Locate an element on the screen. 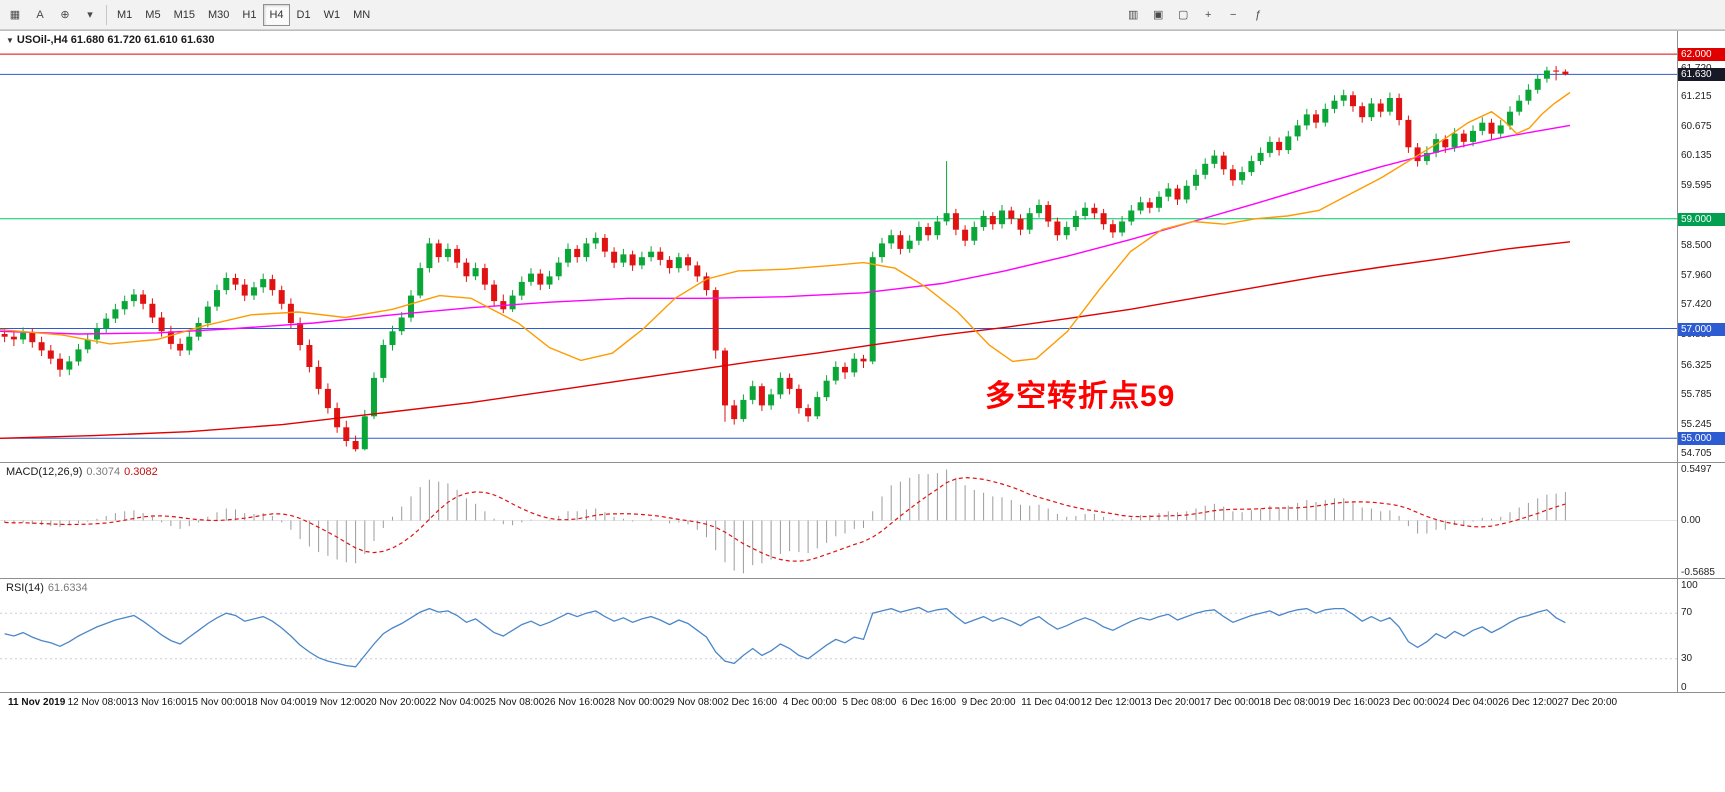 The image size is (1725, 792). time-axis-label: 26 Nov 16:00 is located at coordinates (574, 702).